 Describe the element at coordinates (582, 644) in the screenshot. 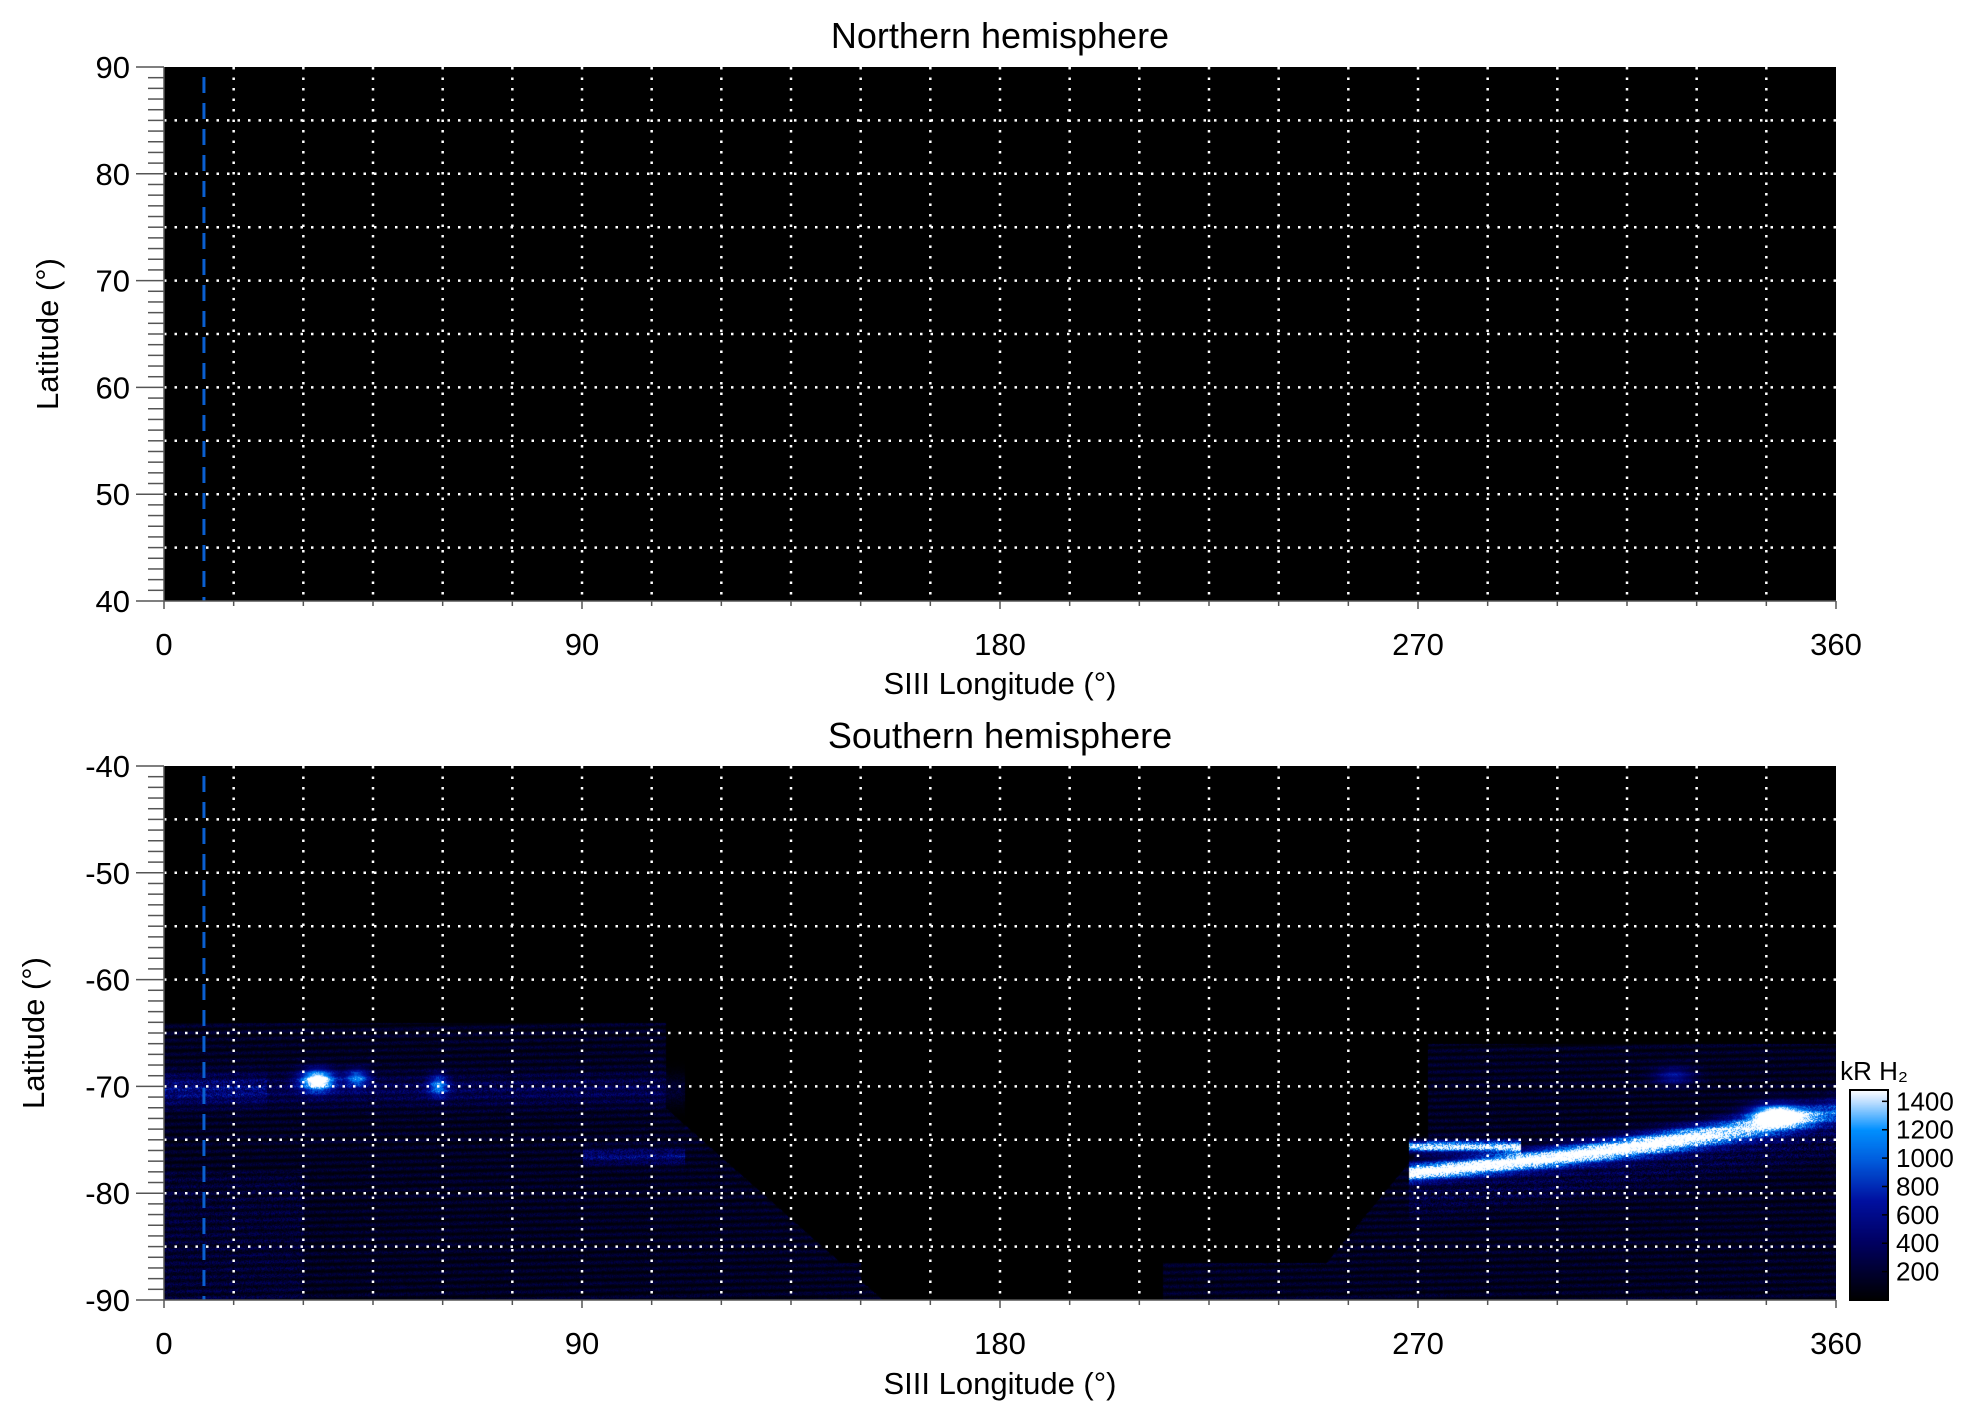

I see `north-x-tick-label: 90` at that location.